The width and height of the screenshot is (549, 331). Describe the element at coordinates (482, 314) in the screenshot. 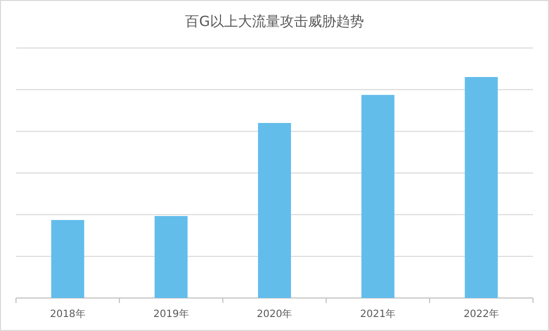

I see `x-tick-label: 2022年` at that location.